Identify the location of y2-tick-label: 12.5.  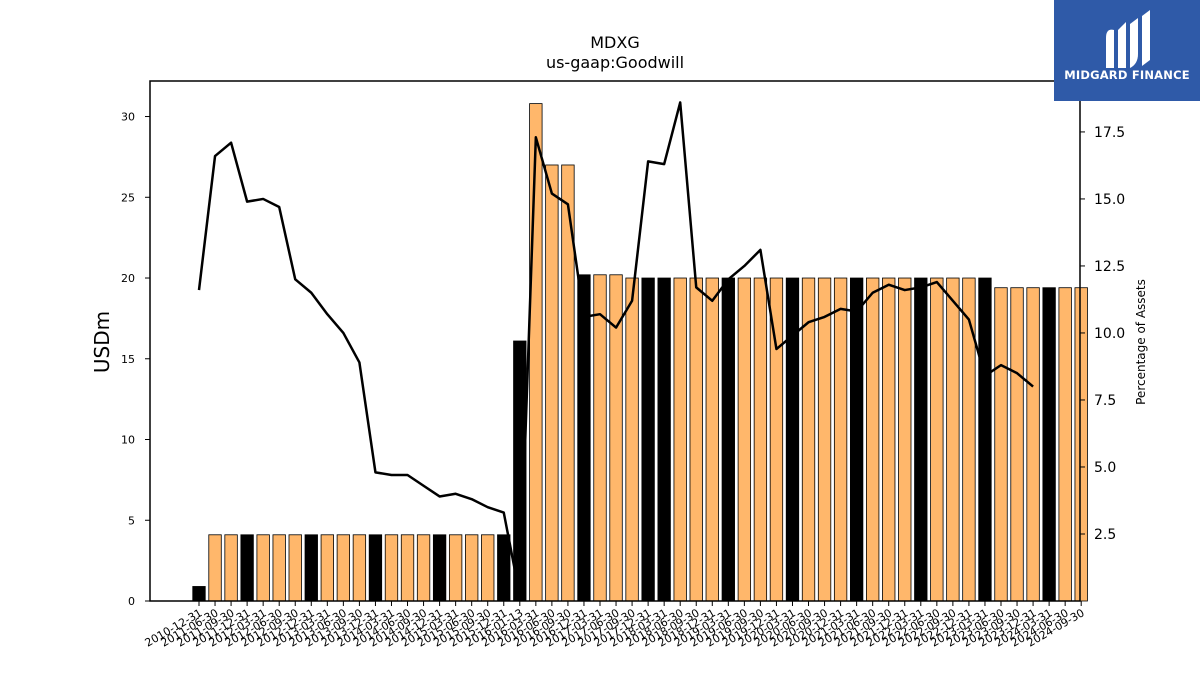
(1109, 267).